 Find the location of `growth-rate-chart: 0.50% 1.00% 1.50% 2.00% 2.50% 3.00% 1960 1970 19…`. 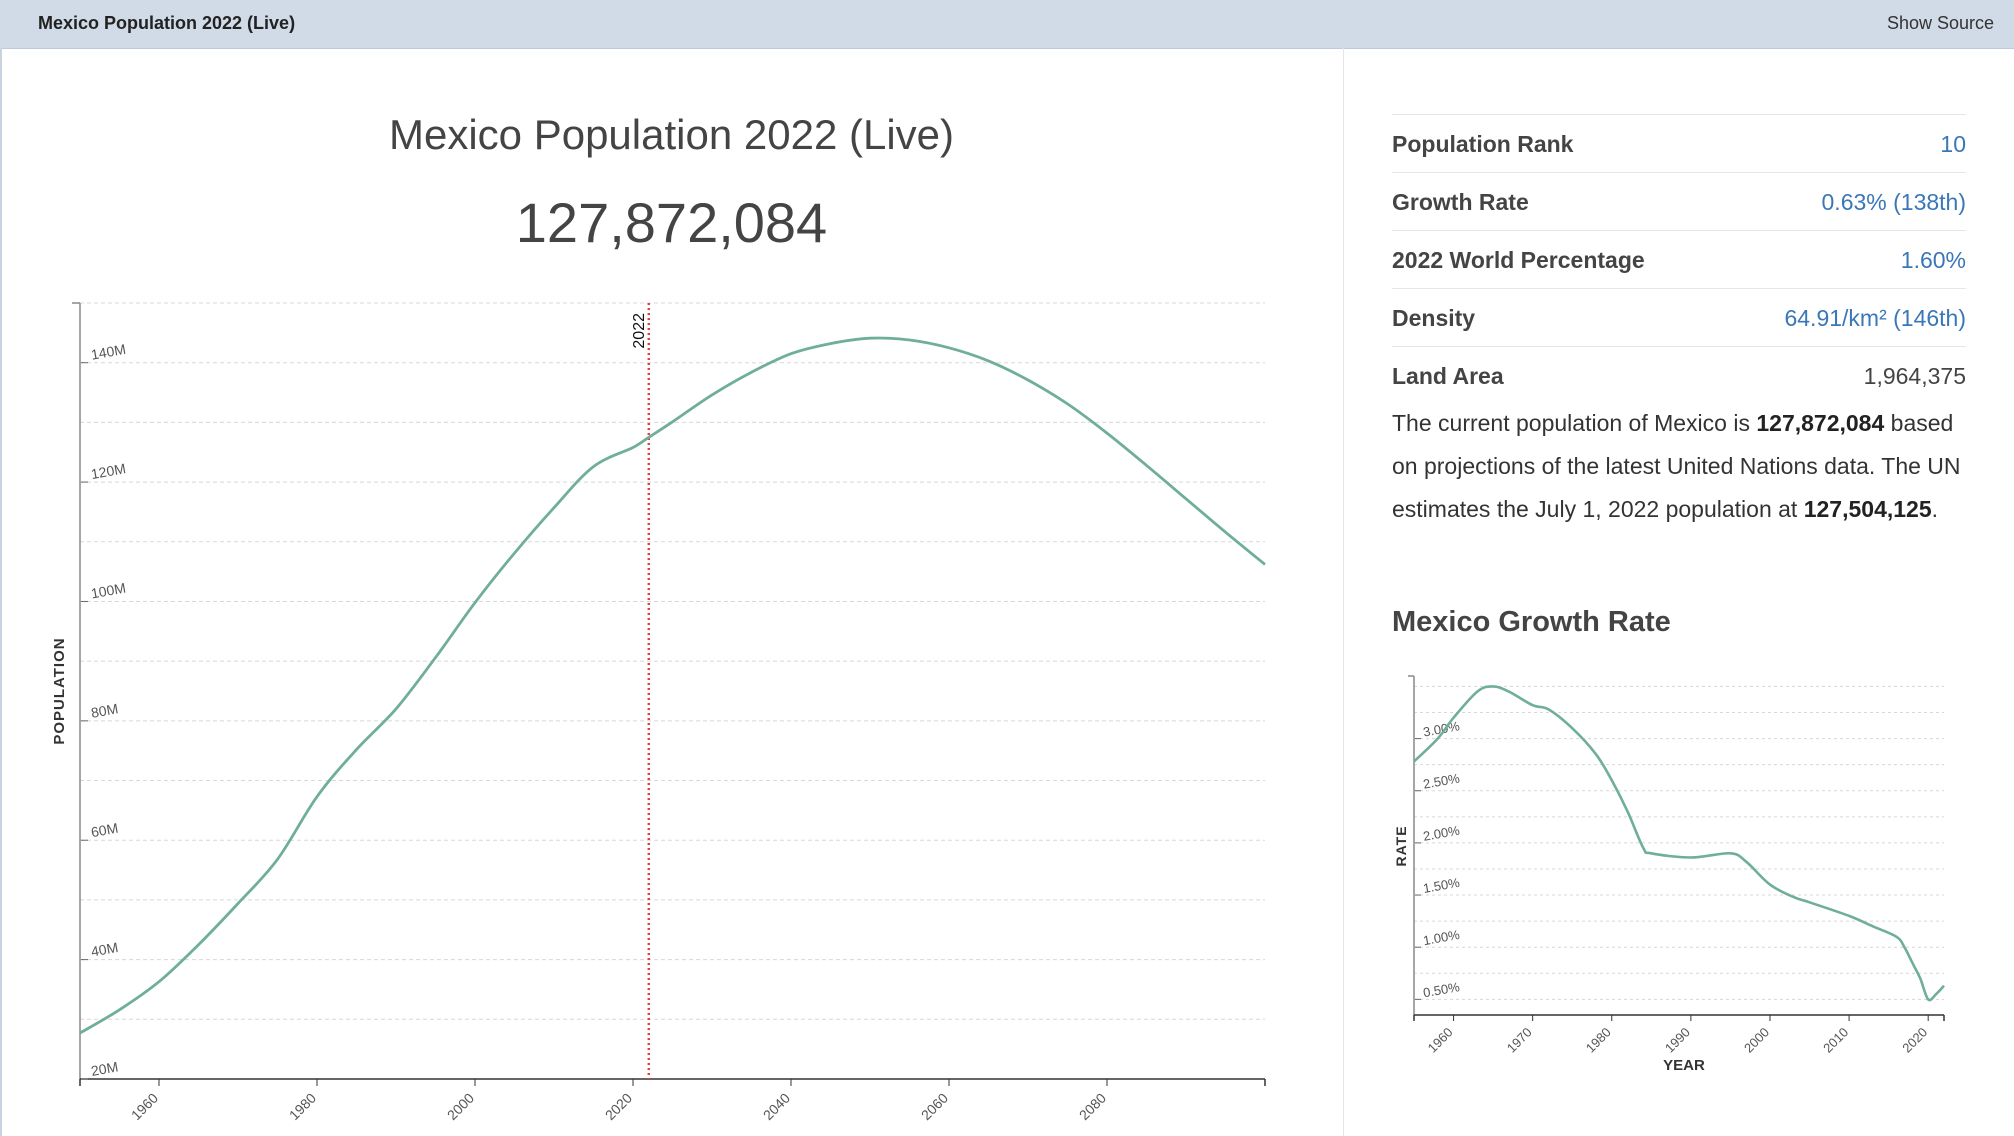

growth-rate-chart: 0.50% 1.00% 1.50% 2.00% 2.50% 3.00% 1960 1970 19… is located at coordinates (1669, 874).